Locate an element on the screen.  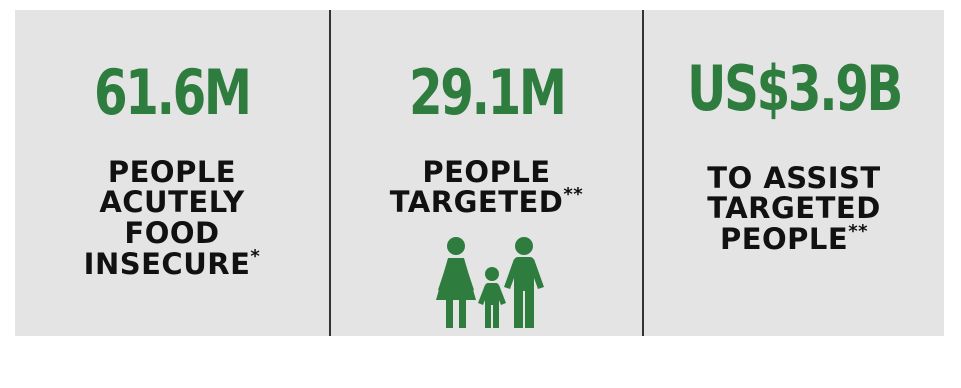
stat-label: PEOPLE ACUTELY FOOD INSECURE* is located at coordinates (172, 203).